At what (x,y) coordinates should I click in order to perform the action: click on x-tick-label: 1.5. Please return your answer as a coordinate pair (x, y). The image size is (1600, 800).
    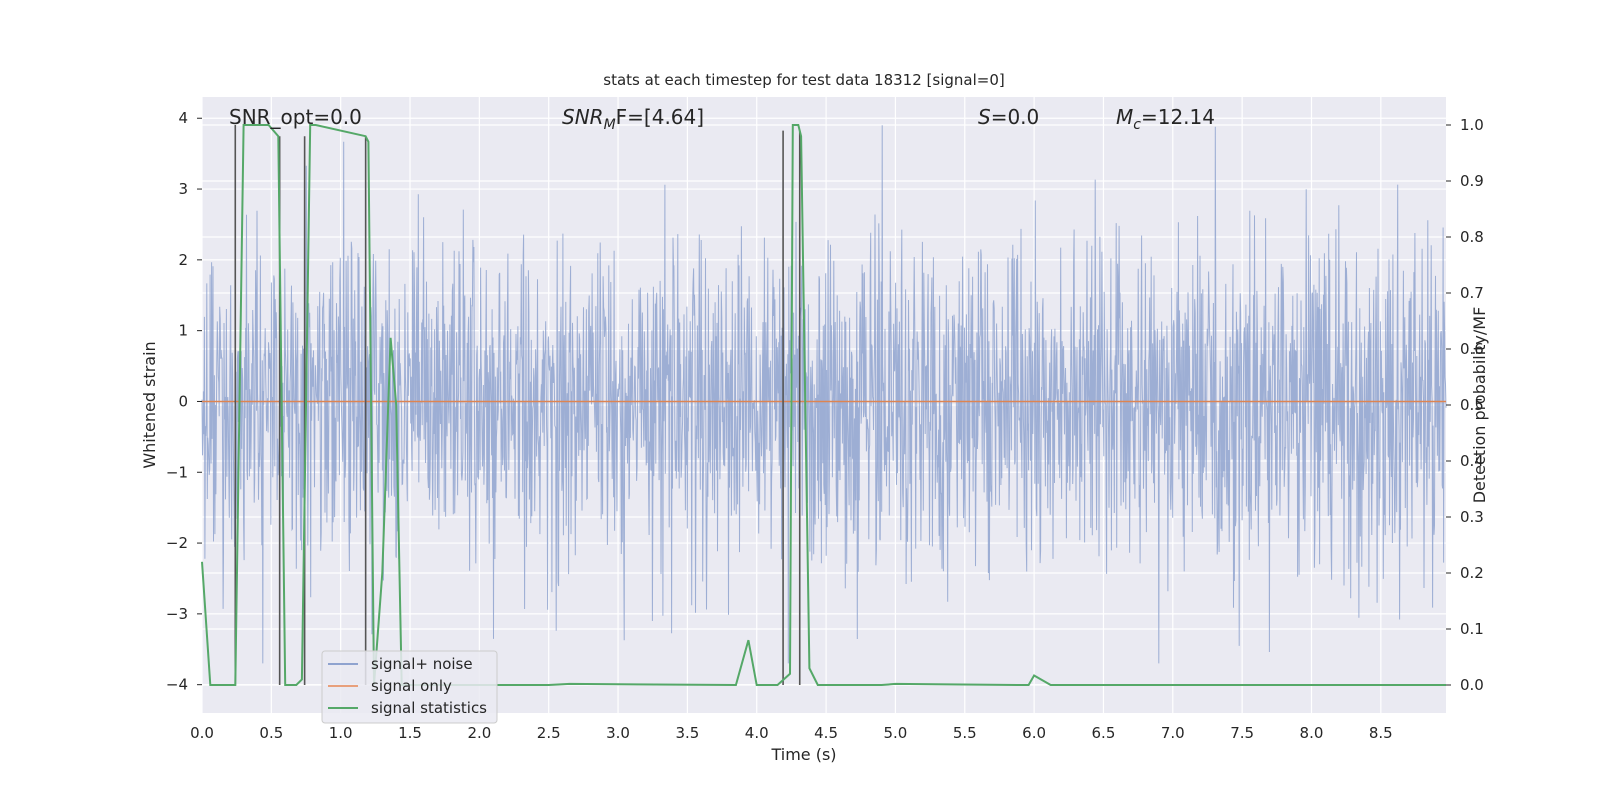
    Looking at the image, I should click on (410, 733).